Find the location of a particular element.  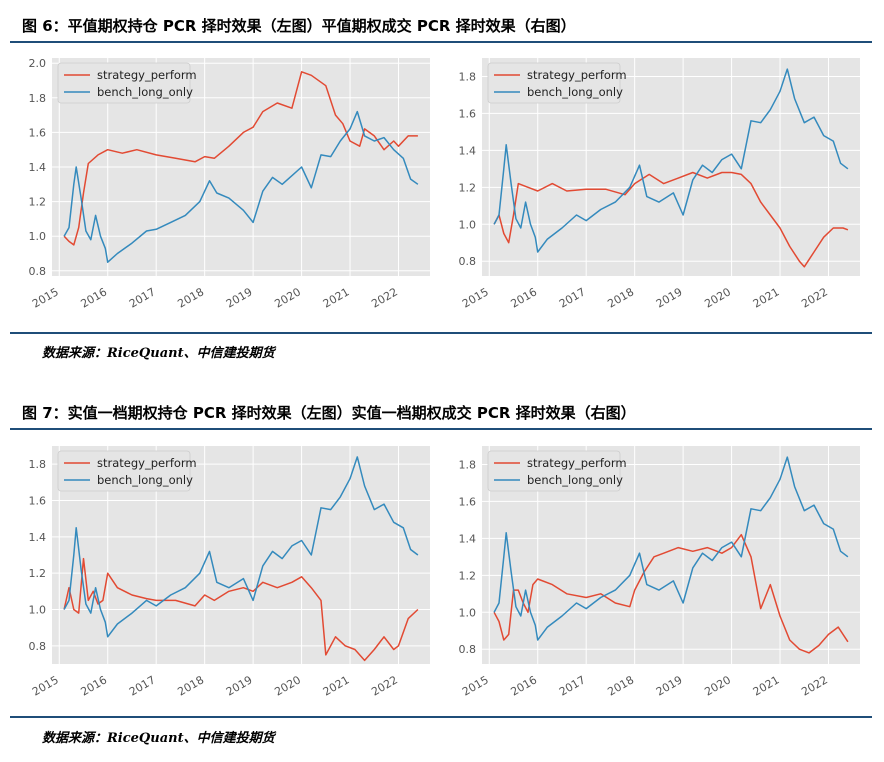

figure-6-bottom-rule is located at coordinates (441, 333).